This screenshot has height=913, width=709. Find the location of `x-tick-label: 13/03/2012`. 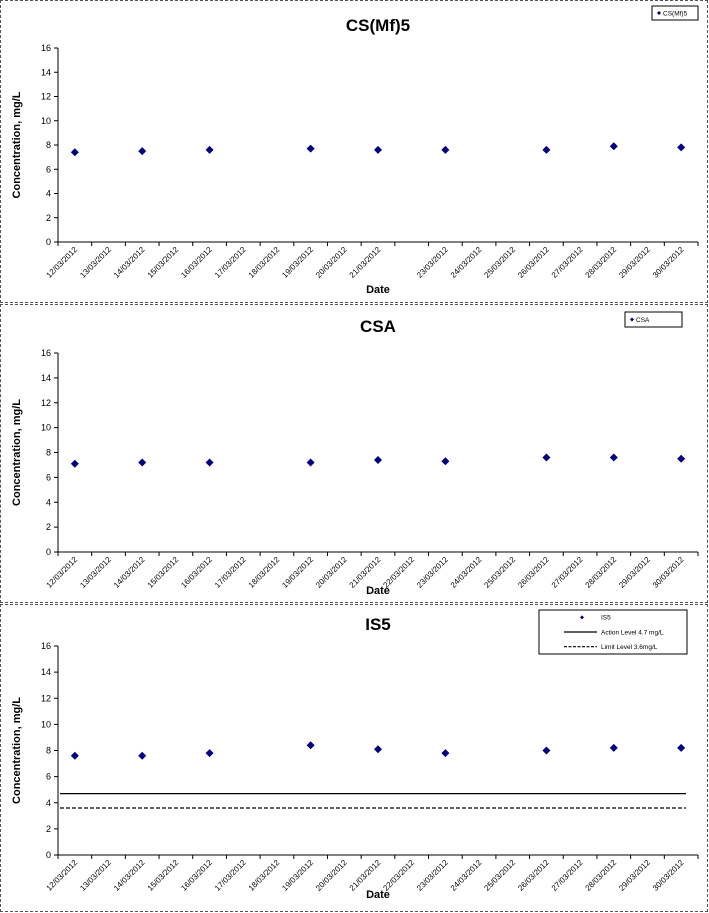

x-tick-label: 13/03/2012 is located at coordinates (95, 262).